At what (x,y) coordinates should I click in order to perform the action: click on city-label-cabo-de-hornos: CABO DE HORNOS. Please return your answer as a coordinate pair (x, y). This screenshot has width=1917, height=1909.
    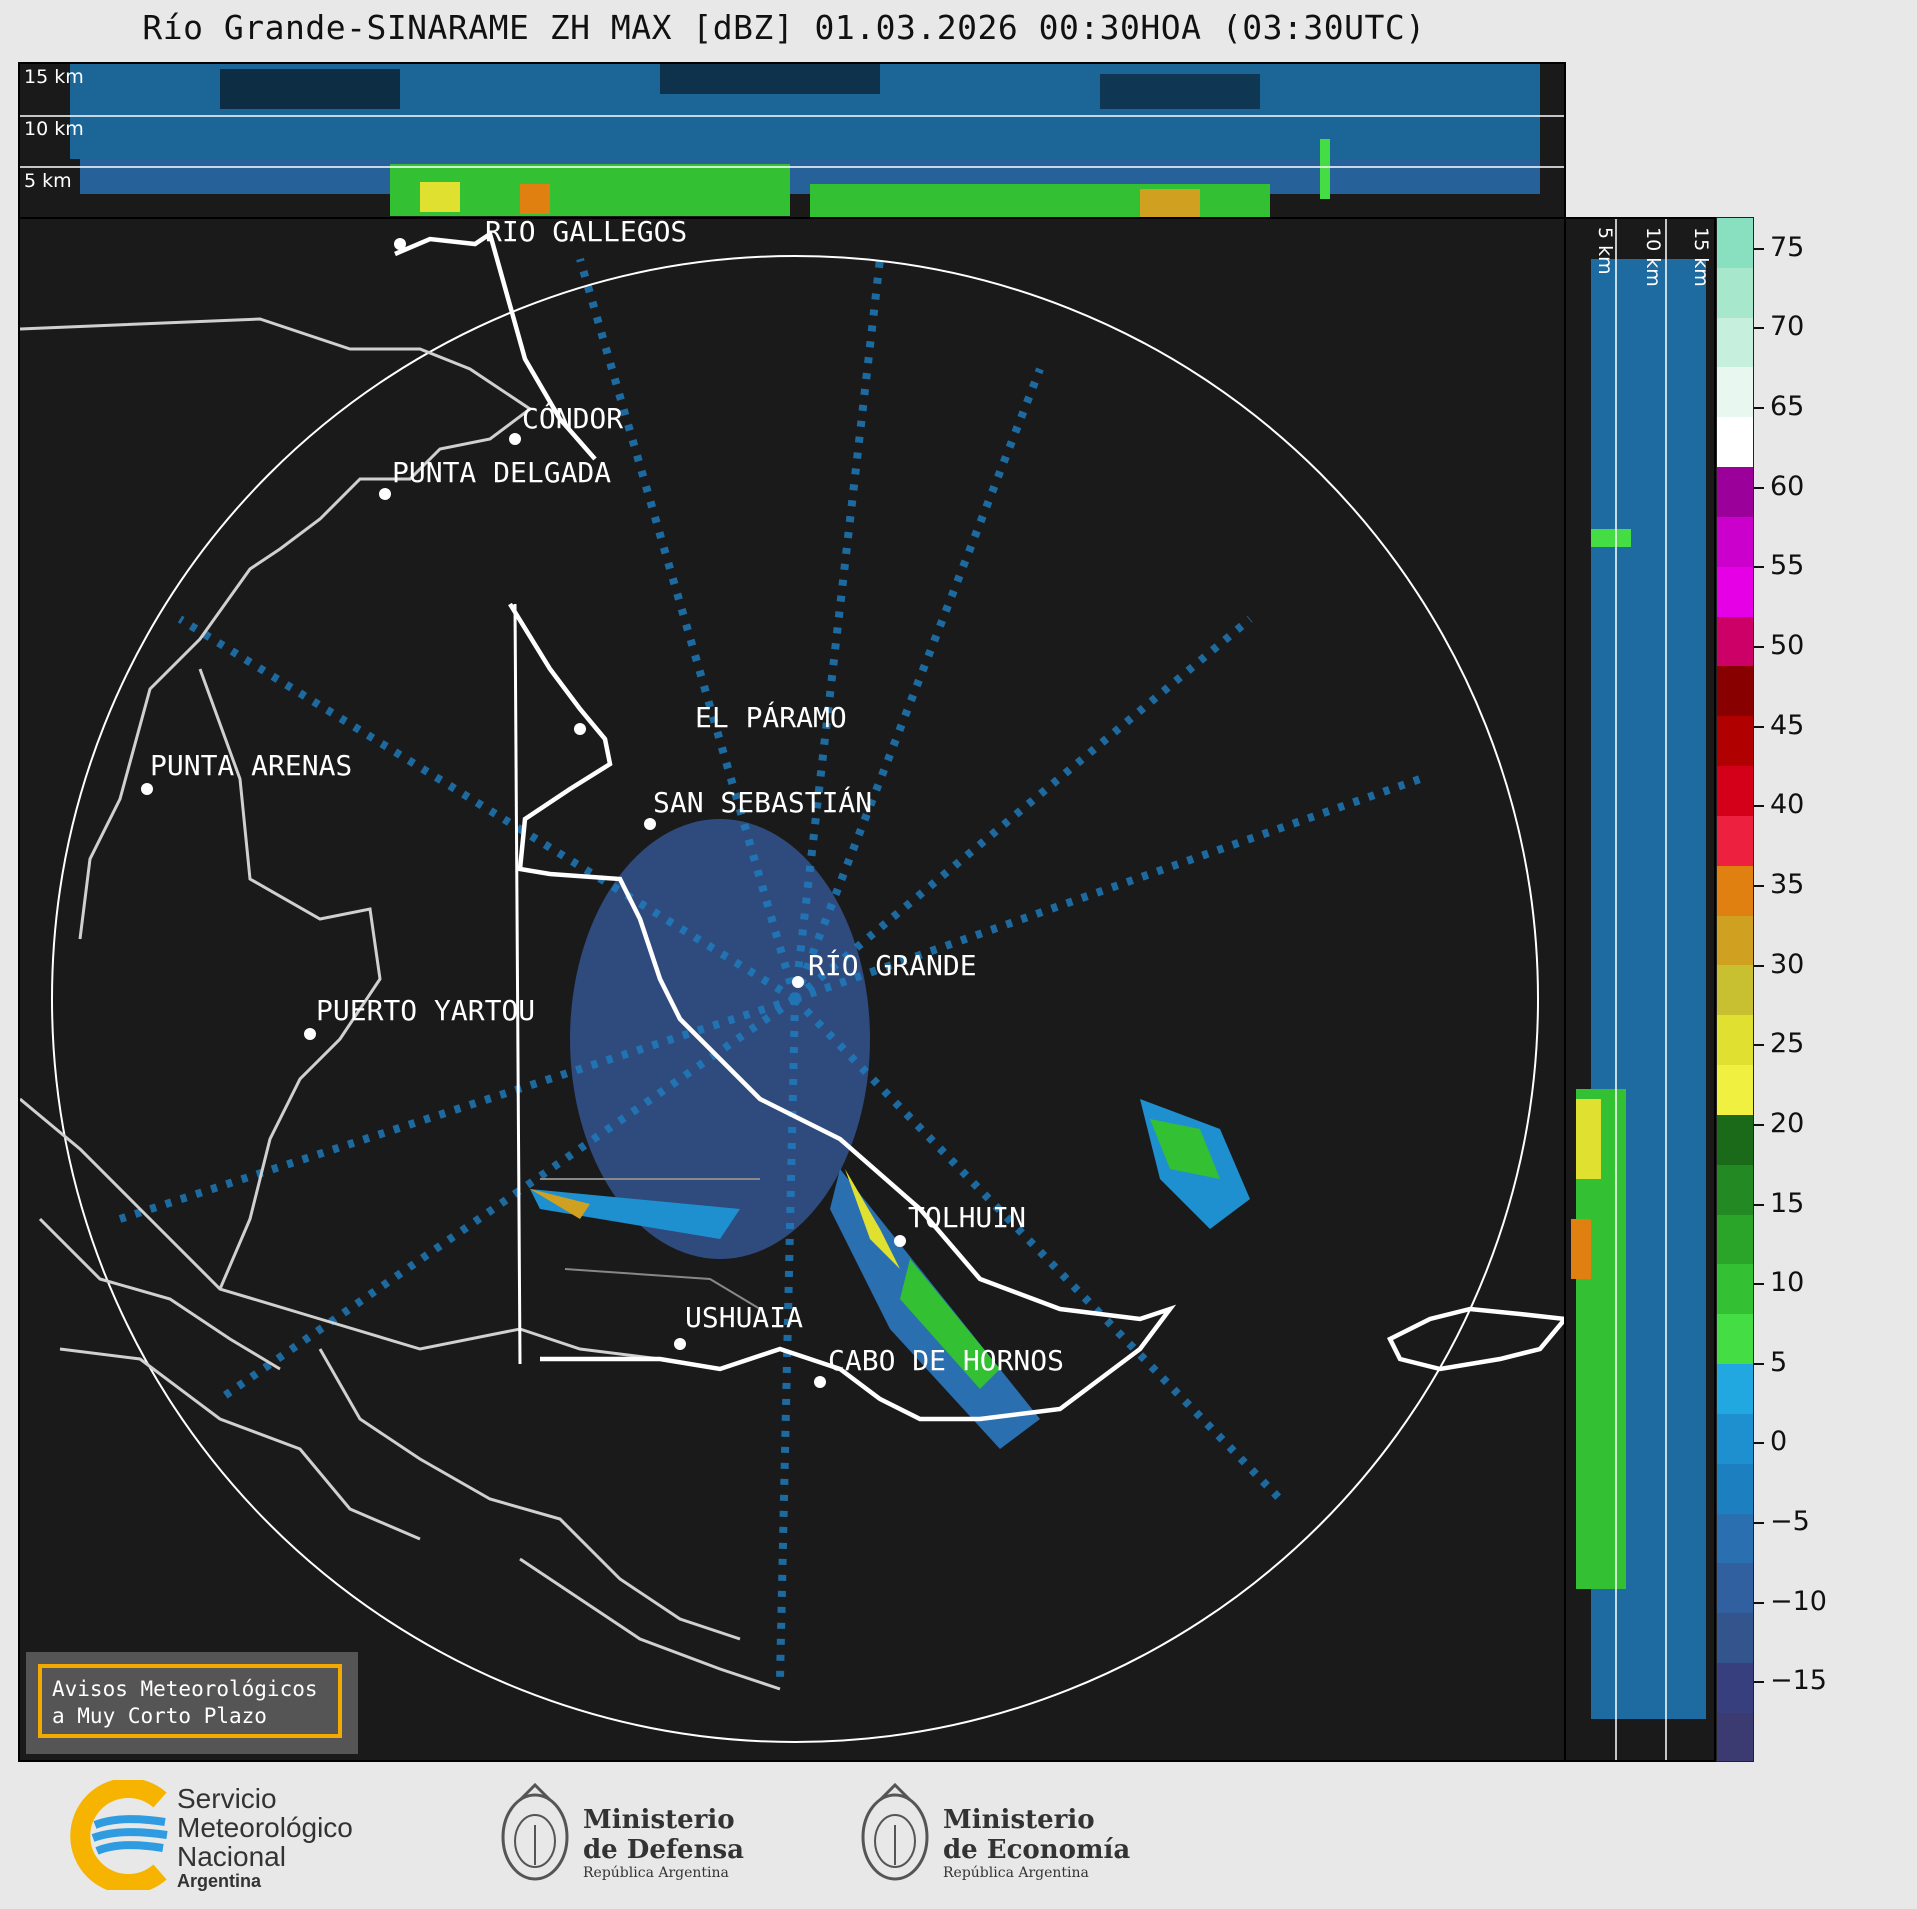
    Looking at the image, I should click on (946, 1360).